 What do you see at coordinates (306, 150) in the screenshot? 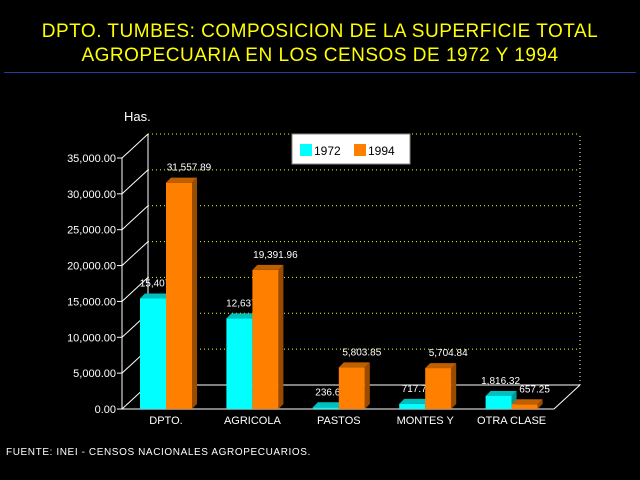
I see `legend-swatch-1972` at bounding box center [306, 150].